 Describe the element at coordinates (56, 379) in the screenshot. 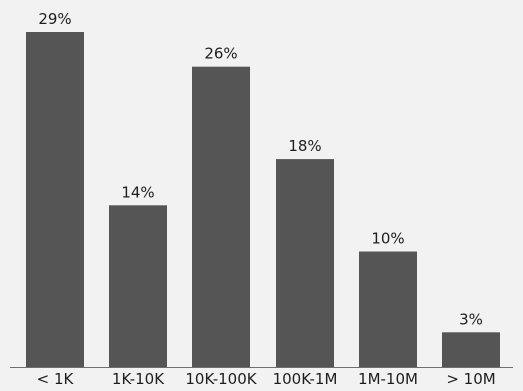

I see `x-tick-label: < 1K` at that location.